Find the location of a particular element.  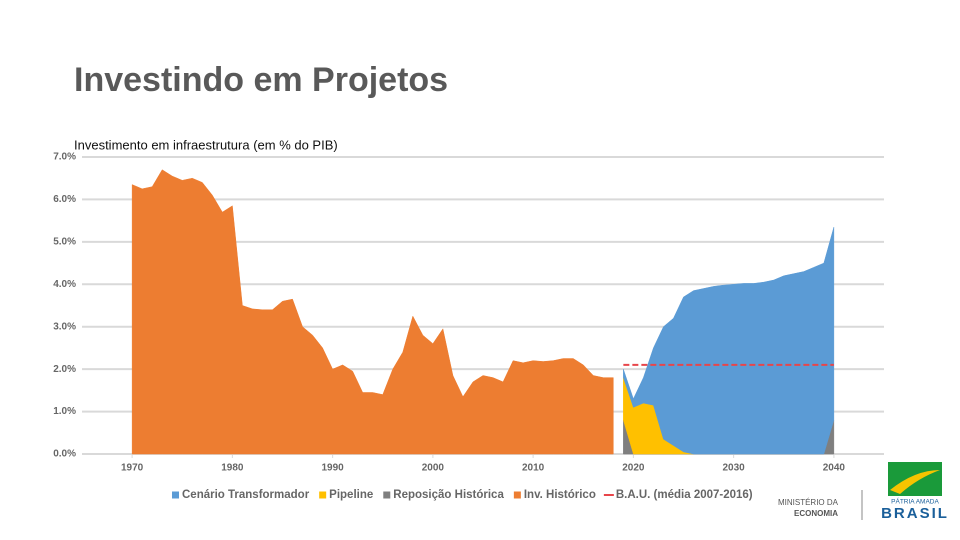

ministry-logo: MINISTÉRIO DA ECONOMIA is located at coordinates (820, 505).